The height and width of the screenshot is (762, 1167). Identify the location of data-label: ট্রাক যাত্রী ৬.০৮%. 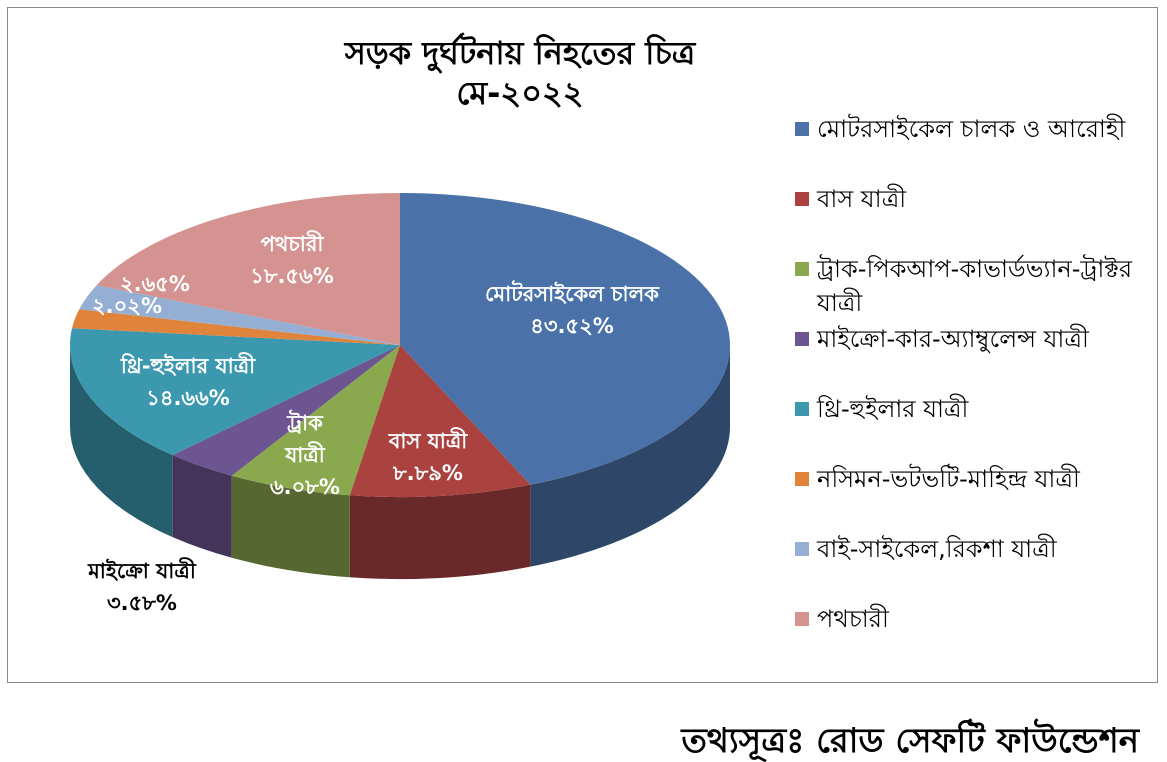
(305, 455).